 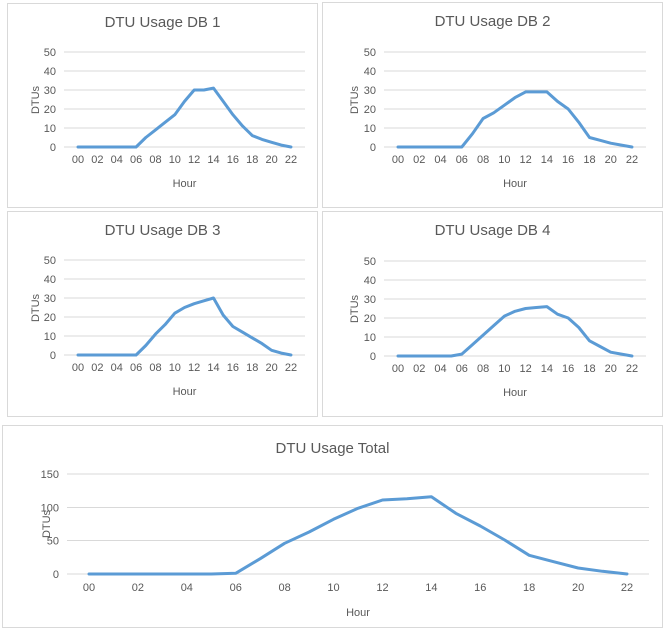 What do you see at coordinates (184, 184) in the screenshot?
I see `db1-x-axis-title: Hour` at bounding box center [184, 184].